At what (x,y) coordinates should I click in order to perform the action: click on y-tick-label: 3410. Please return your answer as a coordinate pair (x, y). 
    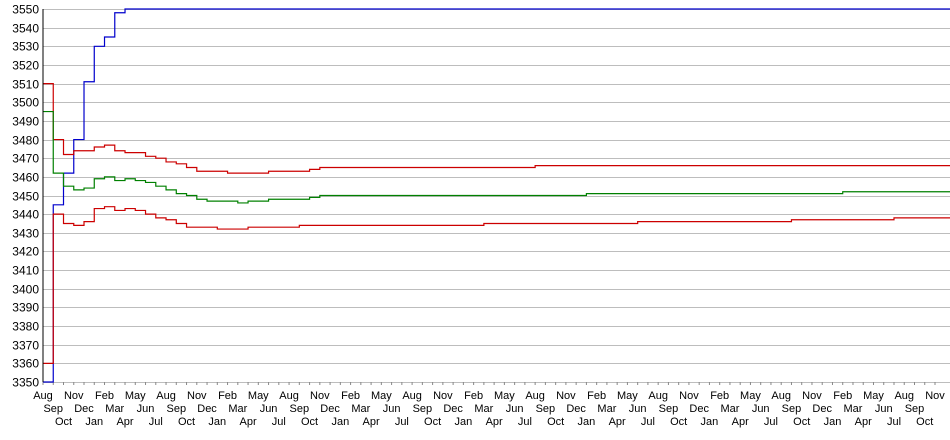
    Looking at the image, I should click on (25, 271).